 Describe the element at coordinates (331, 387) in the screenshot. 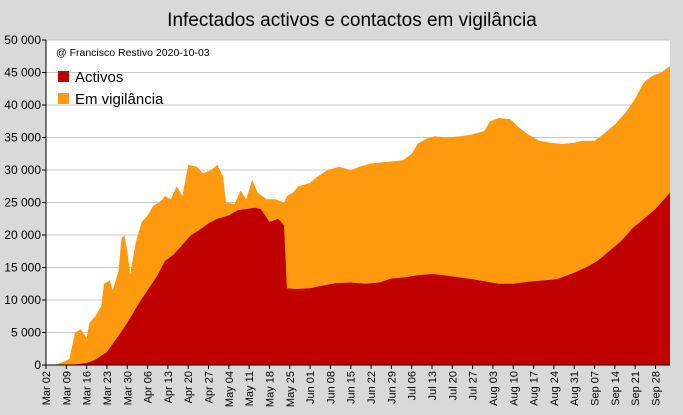

I see `x-tick-label: Jun 08` at that location.